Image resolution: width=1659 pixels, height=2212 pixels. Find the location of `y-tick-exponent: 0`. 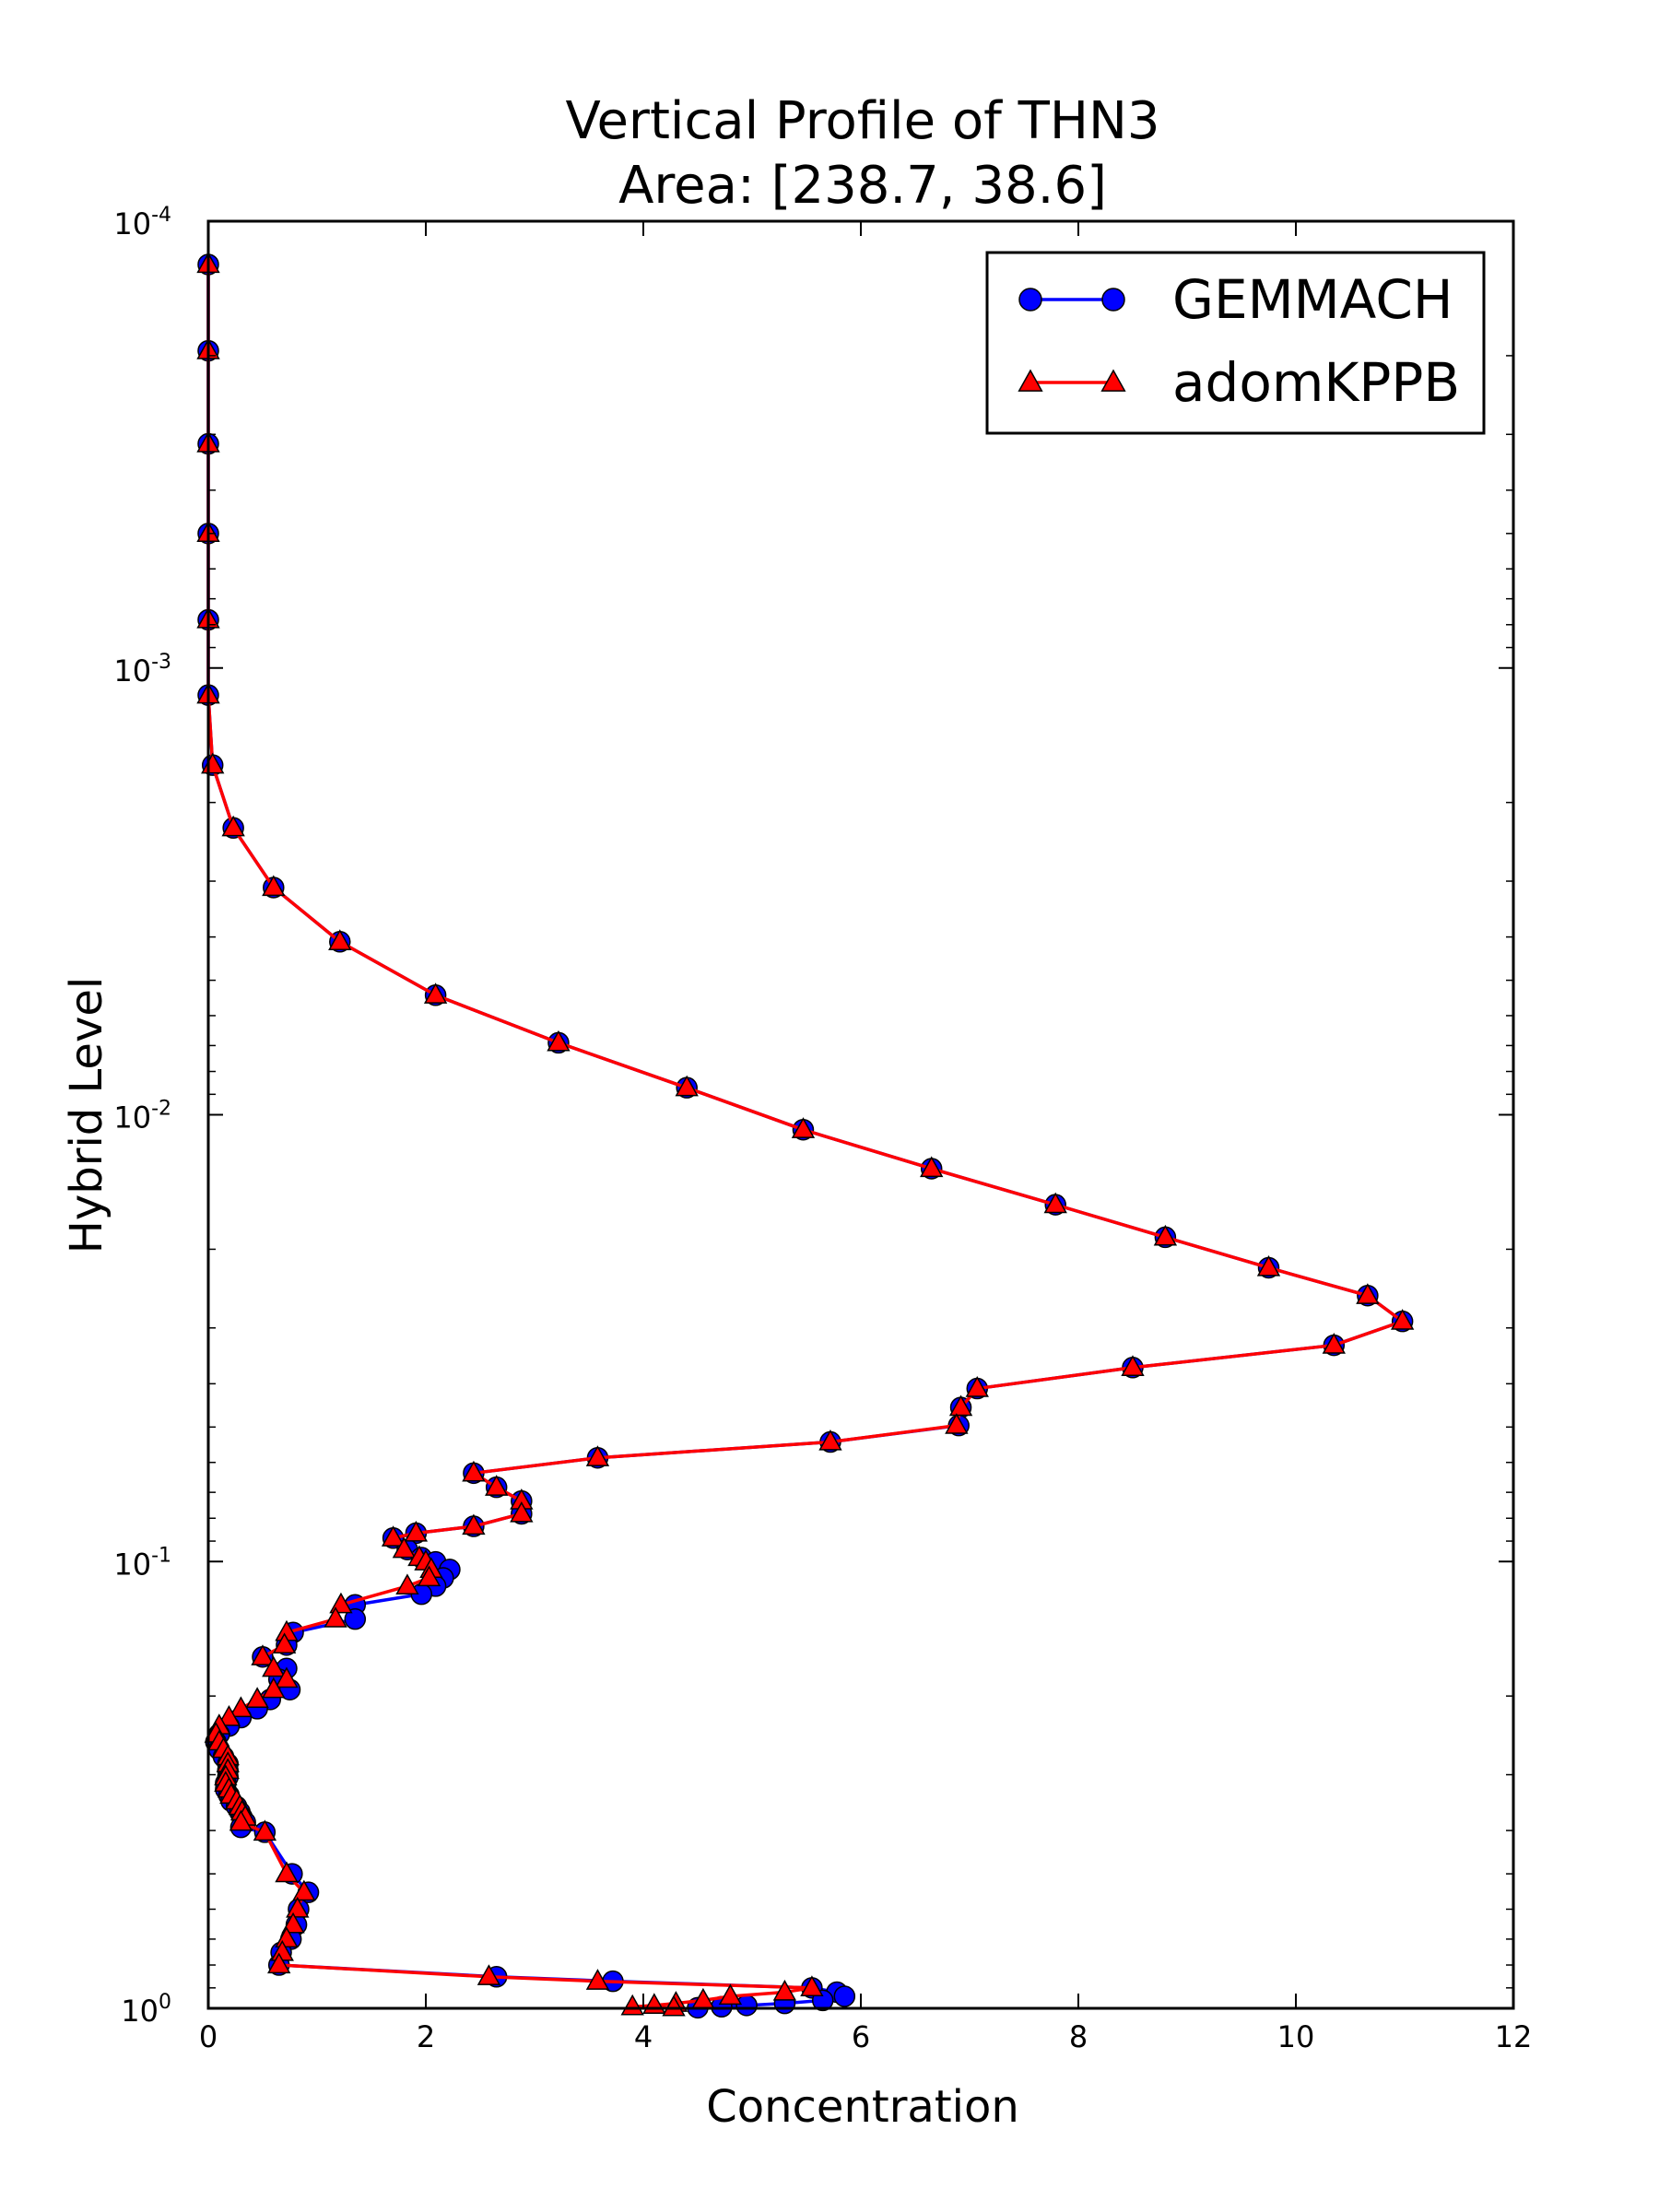

y-tick-exponent: 0 is located at coordinates (165, 2002).